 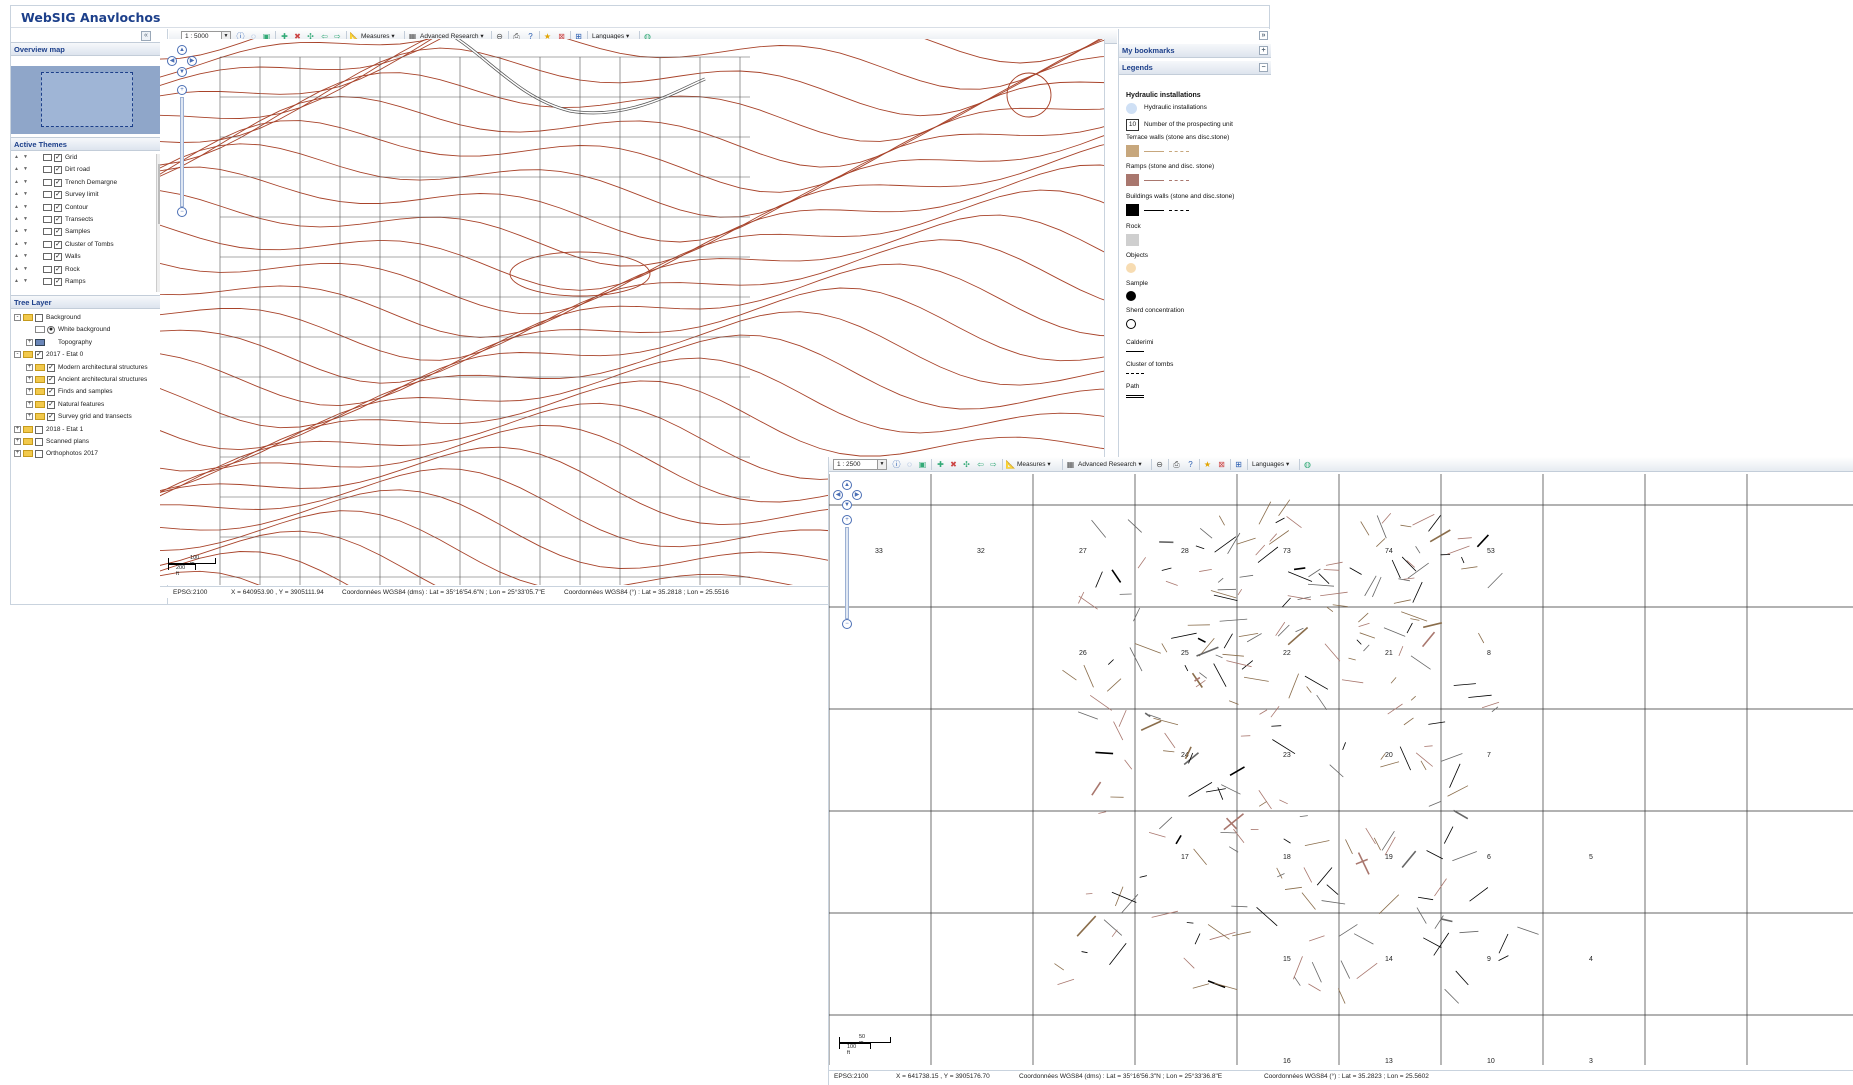 I want to click on theme-row: ▲ ▼ ✓ Ramps, so click(x=83, y=282).